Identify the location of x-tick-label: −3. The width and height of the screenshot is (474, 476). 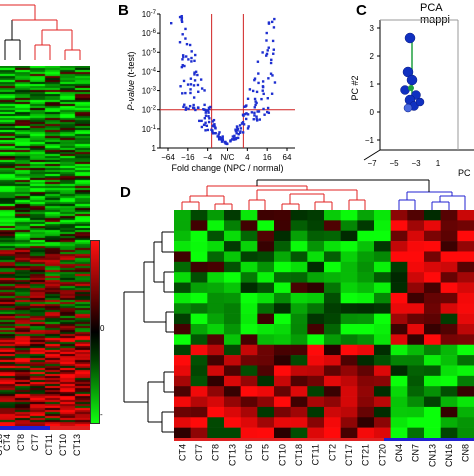
(416, 163).